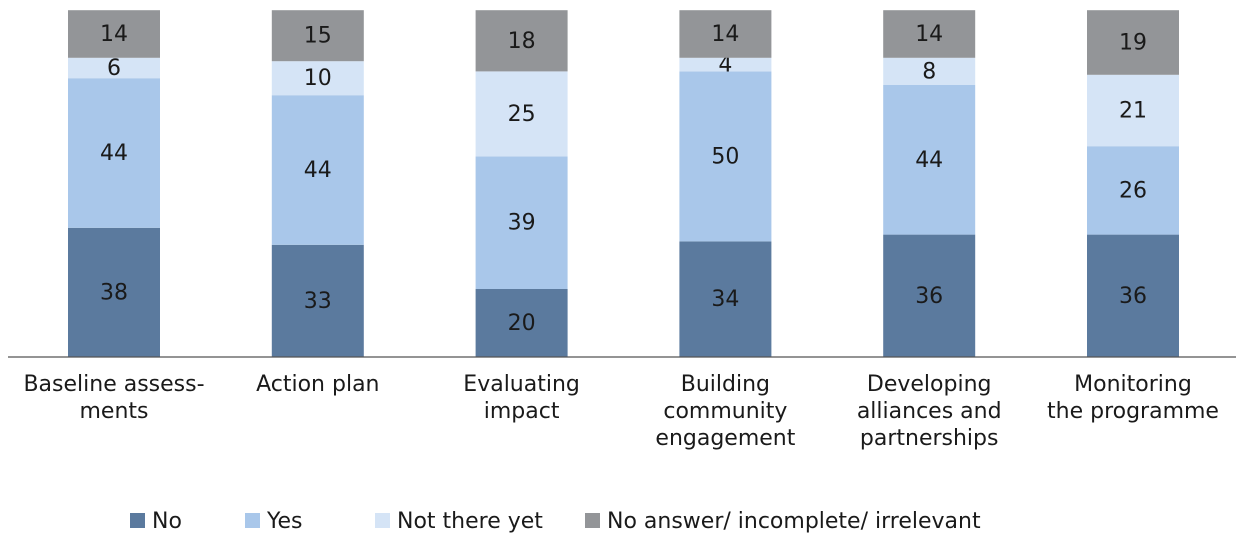  What do you see at coordinates (167, 521) in the screenshot?
I see `legend-label: No` at bounding box center [167, 521].